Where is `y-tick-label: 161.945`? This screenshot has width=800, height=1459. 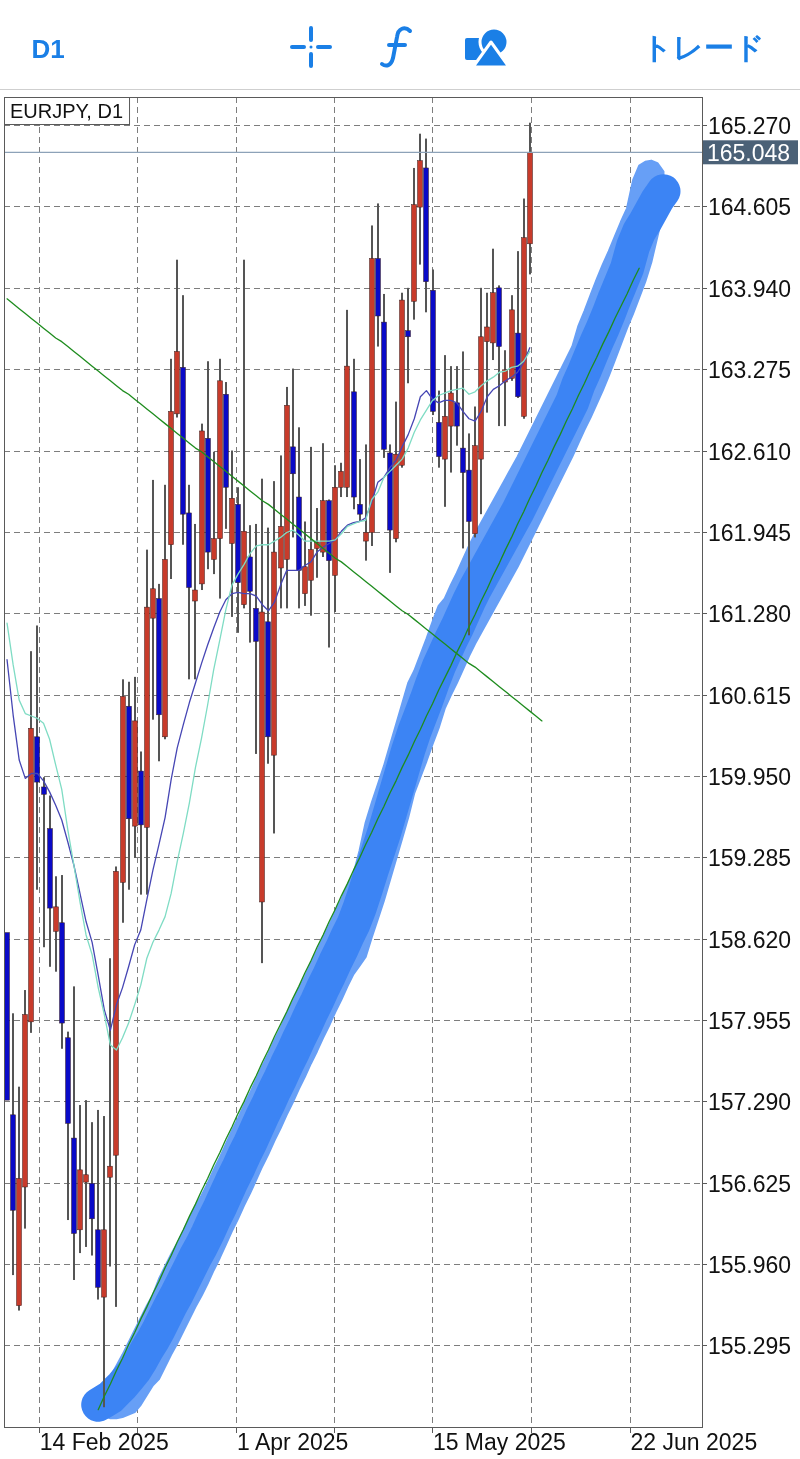 y-tick-label: 161.945 is located at coordinates (750, 533).